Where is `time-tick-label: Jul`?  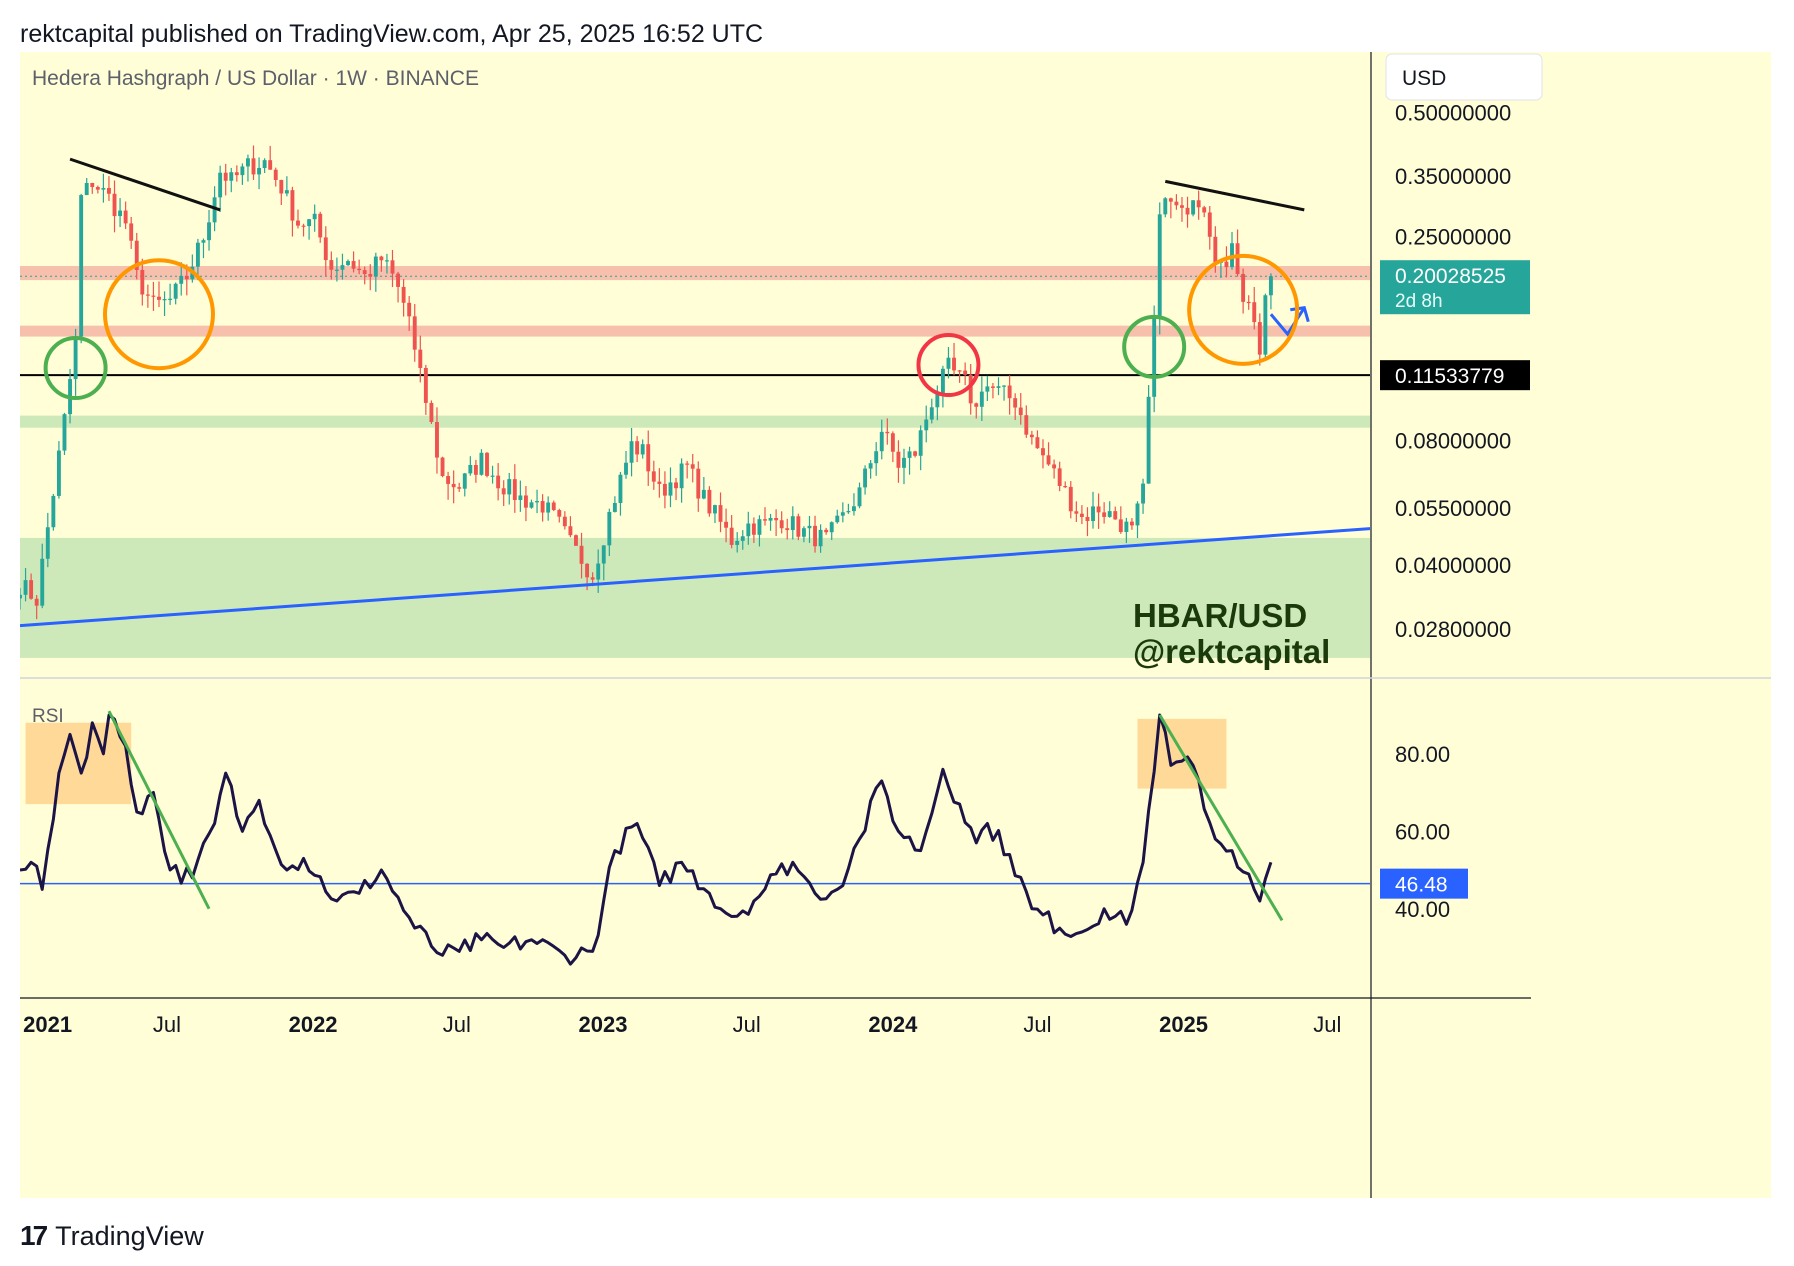
time-tick-label: Jul is located at coordinates (1037, 1024).